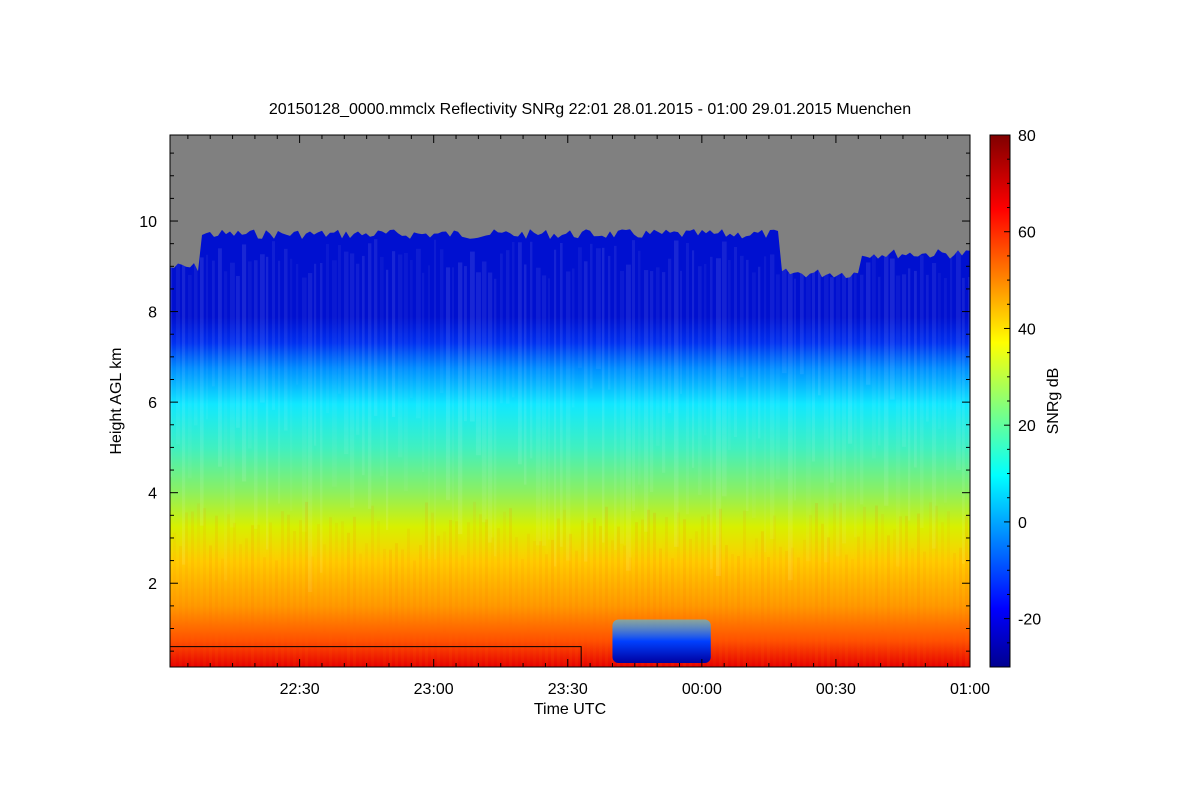 This screenshot has width=1200, height=800. Describe the element at coordinates (1027, 136) in the screenshot. I see `colorbar-tick-label: 80` at that location.